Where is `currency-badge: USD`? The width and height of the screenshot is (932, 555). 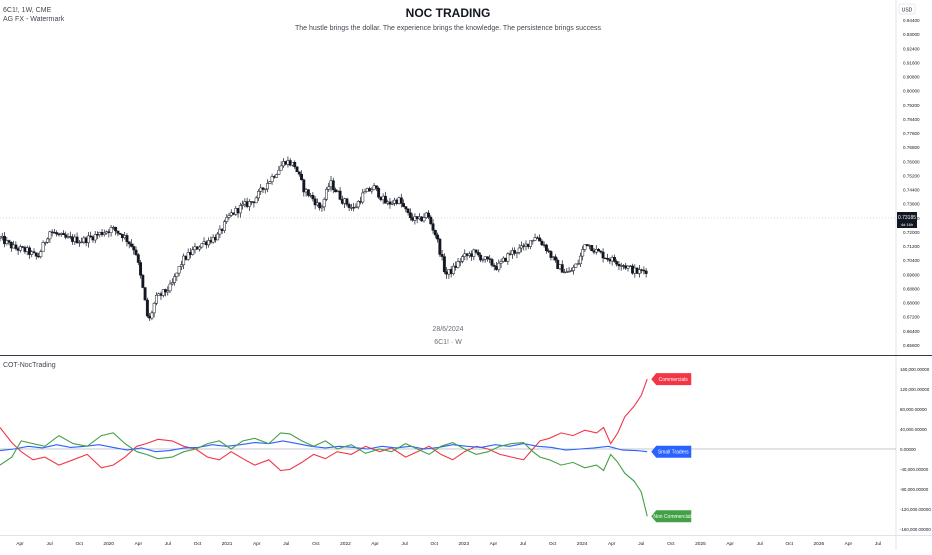
currency-badge: USD is located at coordinates (907, 9).